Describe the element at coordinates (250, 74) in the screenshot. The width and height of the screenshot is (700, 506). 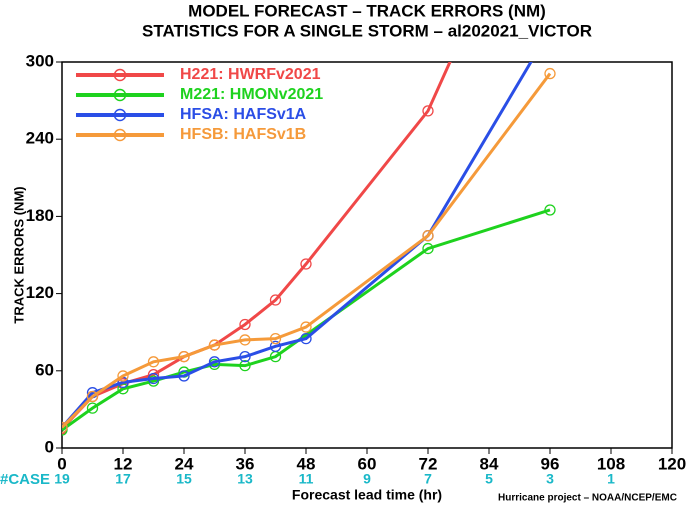
I see `legend-label: H221: HWRFv2021` at that location.